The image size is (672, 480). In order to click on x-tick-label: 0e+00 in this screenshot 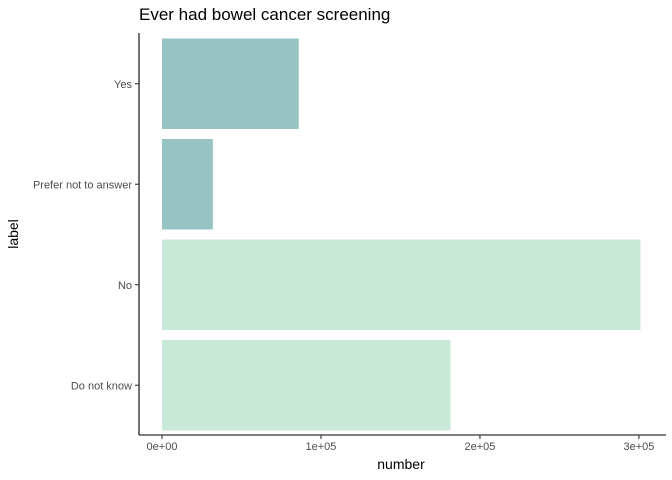, I will do `click(162, 447)`.